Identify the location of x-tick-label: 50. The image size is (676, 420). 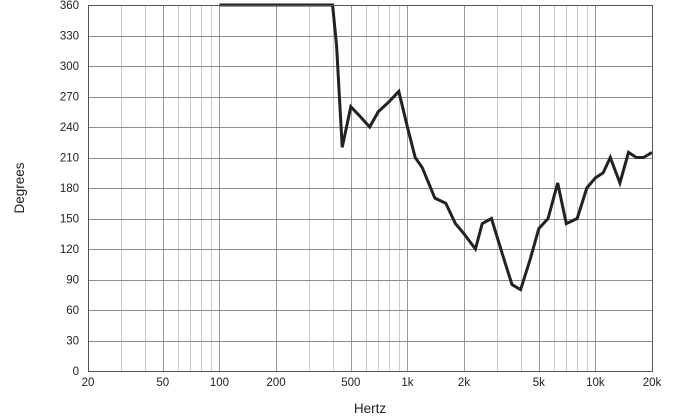
(162, 383).